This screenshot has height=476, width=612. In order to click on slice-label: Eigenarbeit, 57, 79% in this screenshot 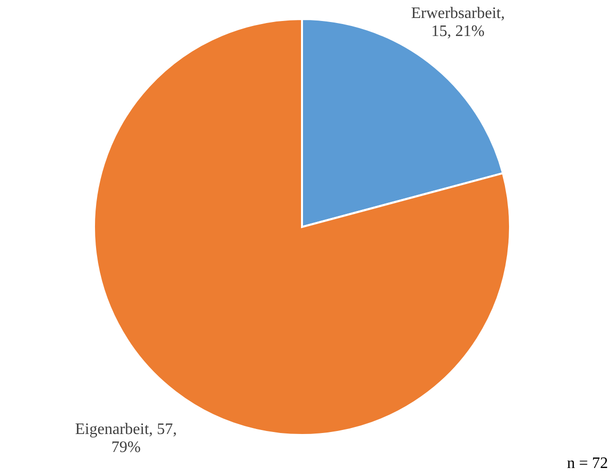, I will do `click(126, 438)`.